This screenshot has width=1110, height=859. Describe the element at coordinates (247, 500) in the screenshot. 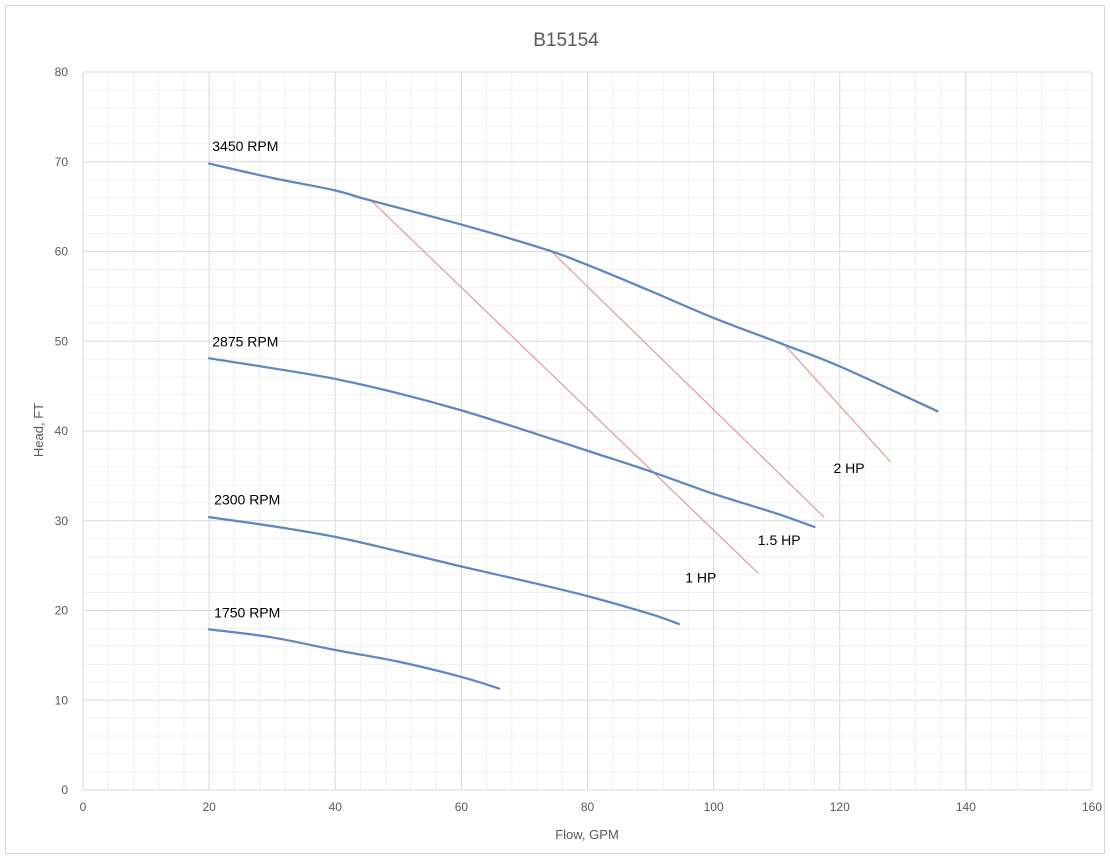

I see `curve-label-2300-rpm: 2300 RPM` at that location.